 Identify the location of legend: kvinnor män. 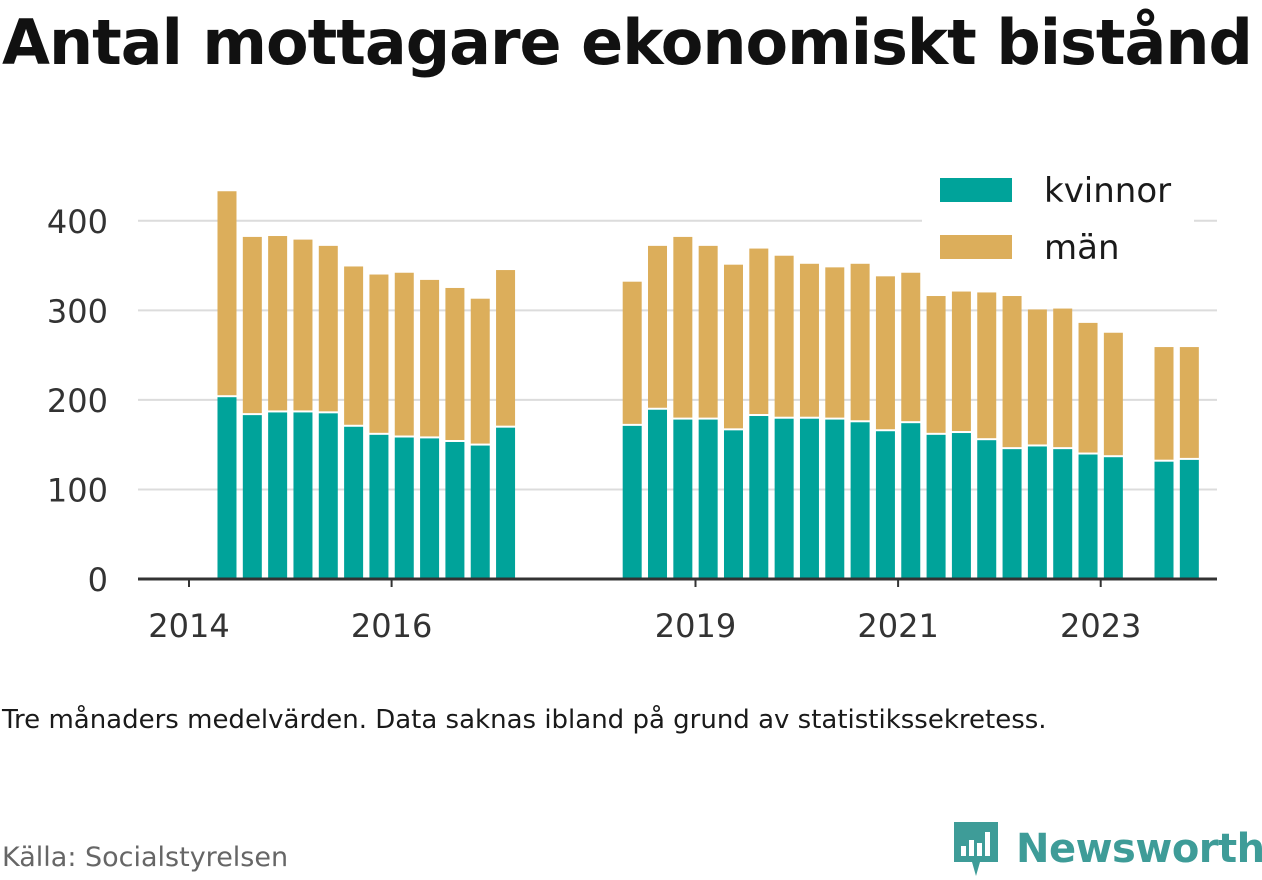
(1058, 221).